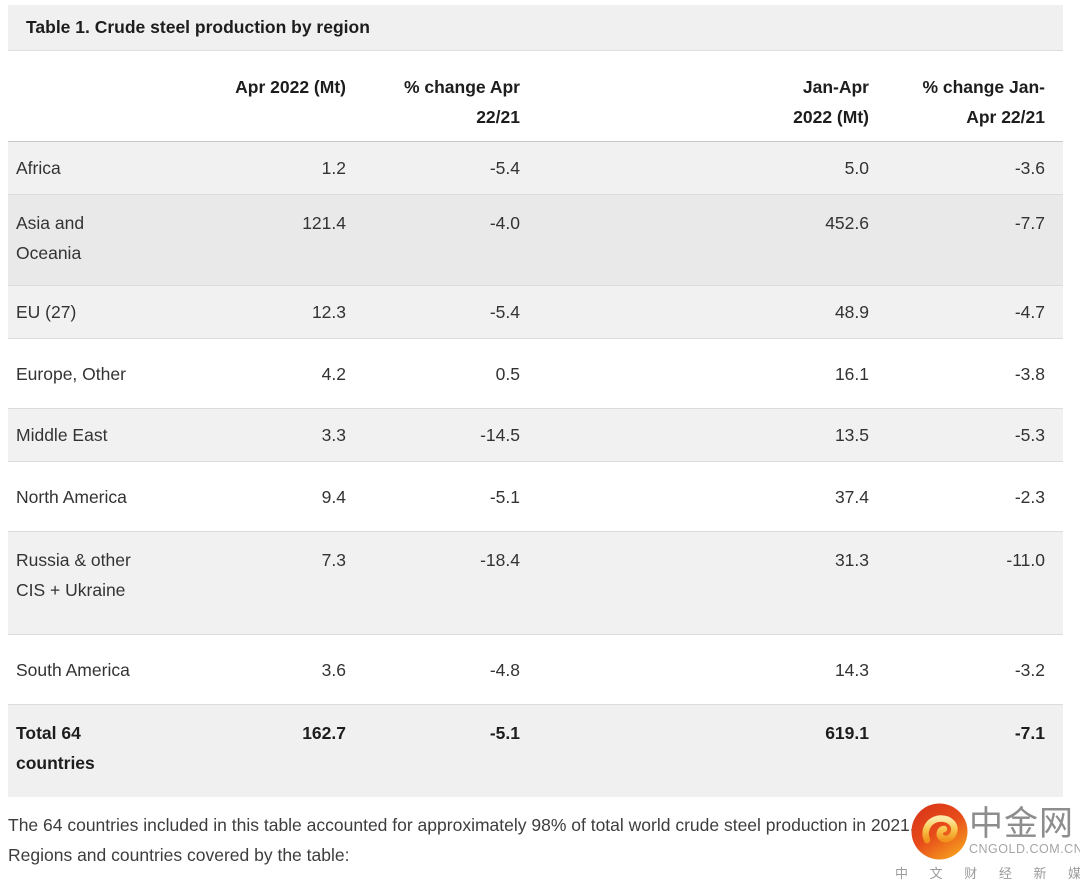 This screenshot has width=1080, height=882. What do you see at coordinates (535, 750) in the screenshot?
I see `table-row-total: Total 64 countries 162.7 -5.1 619.1 -7.1` at bounding box center [535, 750].